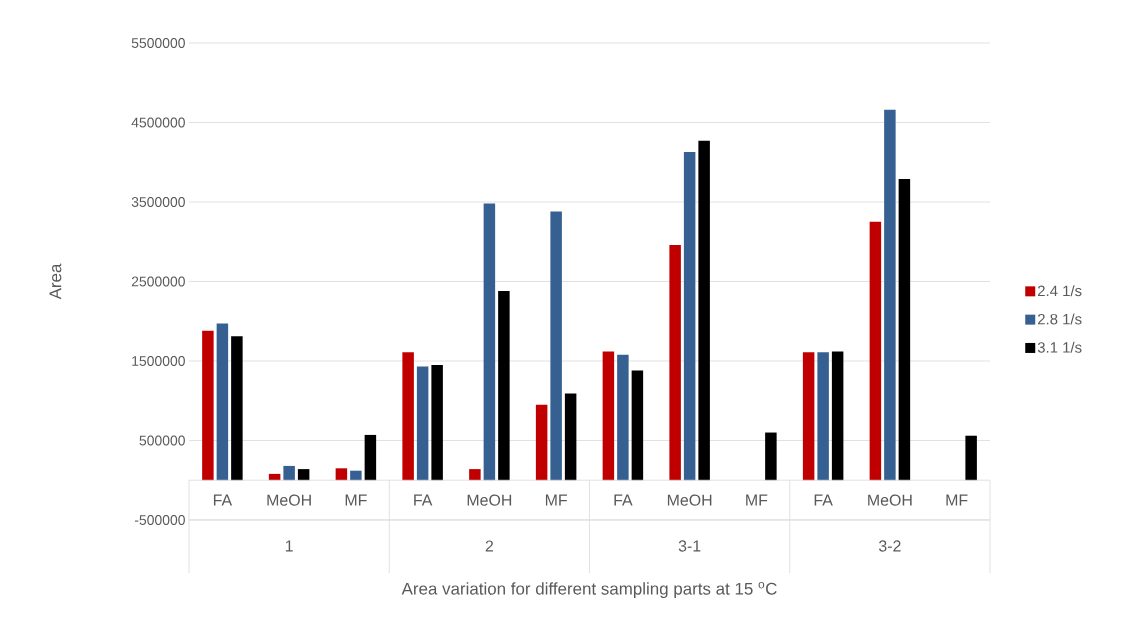 The image size is (1132, 631). I want to click on y-tick-label: 2500000, so click(158, 281).